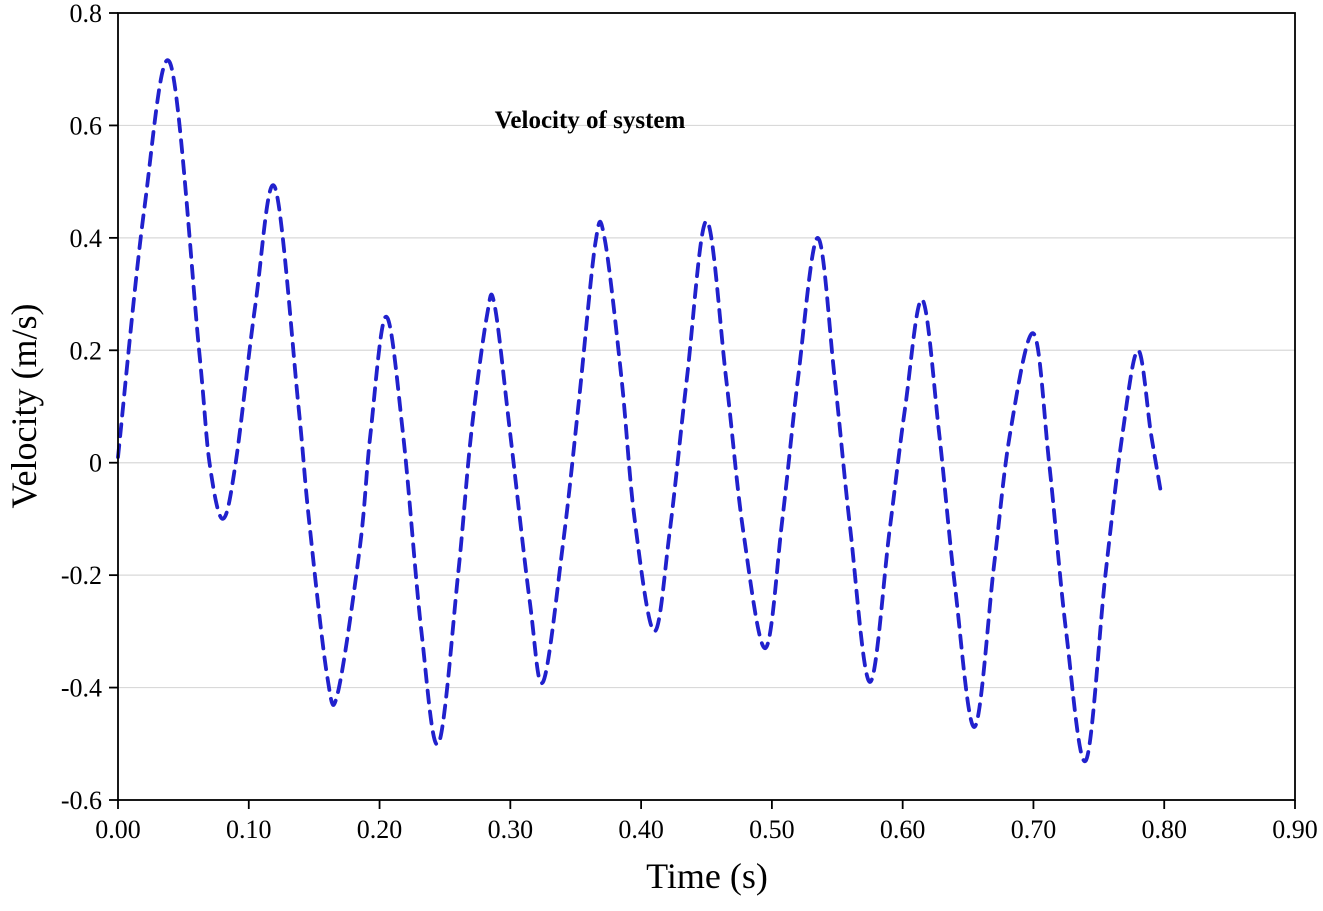  What do you see at coordinates (903, 829) in the screenshot?
I see `x-tick-label: 0.60` at bounding box center [903, 829].